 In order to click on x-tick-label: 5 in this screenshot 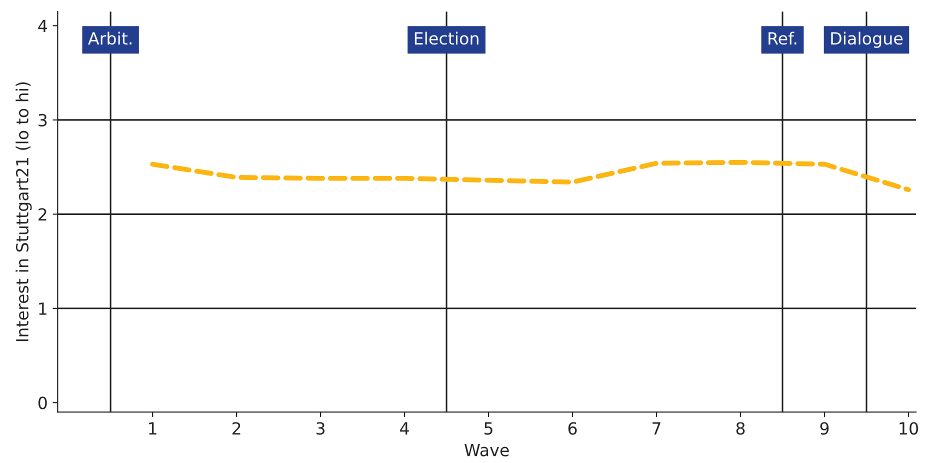, I will do `click(488, 428)`.